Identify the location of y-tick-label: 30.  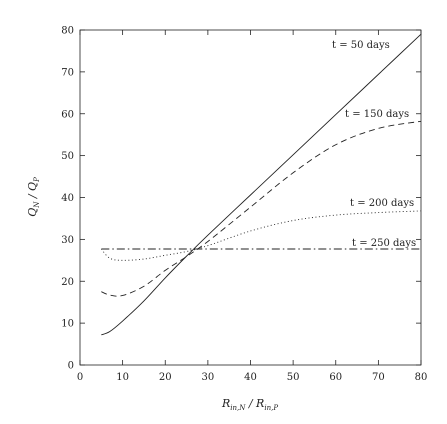
(67, 240).